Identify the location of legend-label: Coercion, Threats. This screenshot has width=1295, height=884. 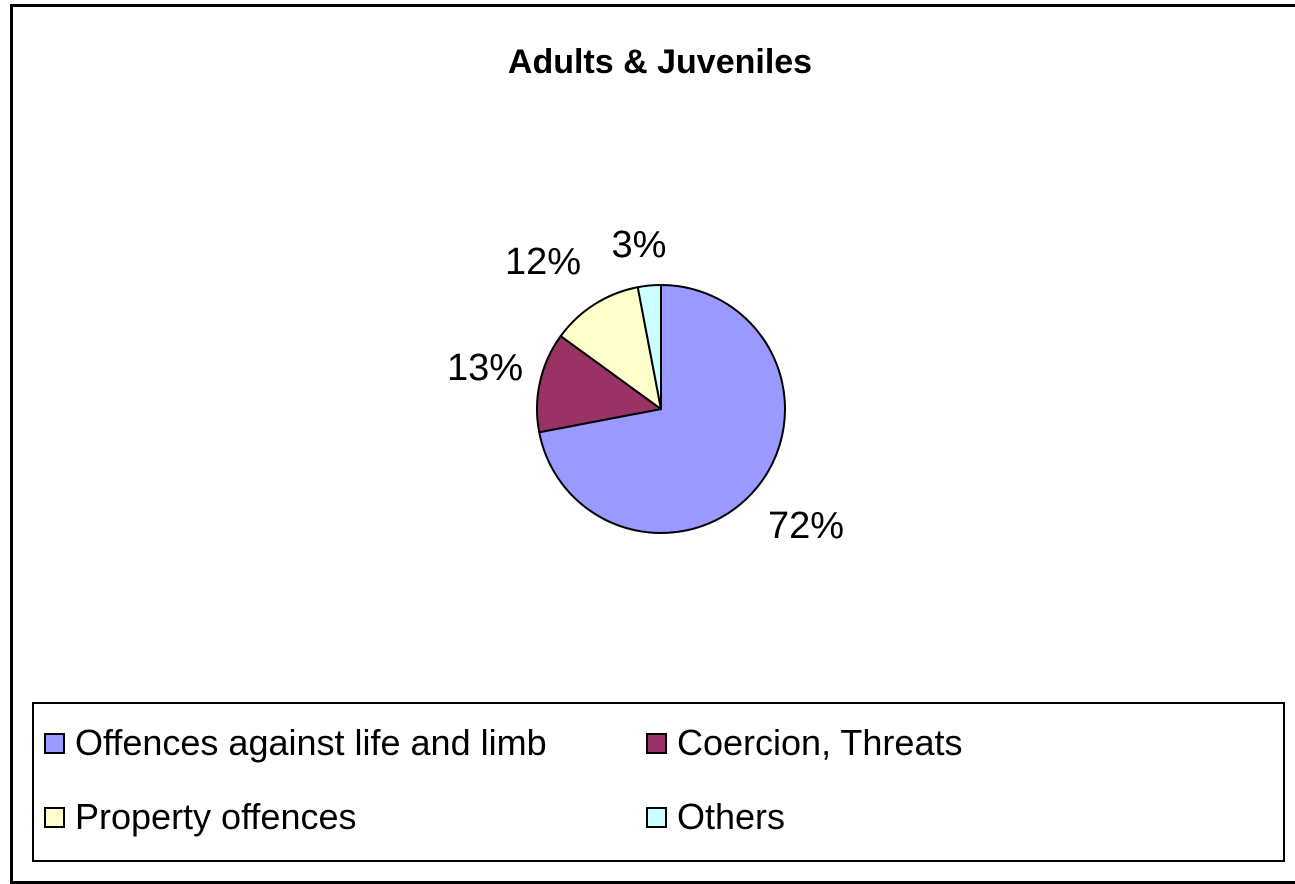
(820, 742).